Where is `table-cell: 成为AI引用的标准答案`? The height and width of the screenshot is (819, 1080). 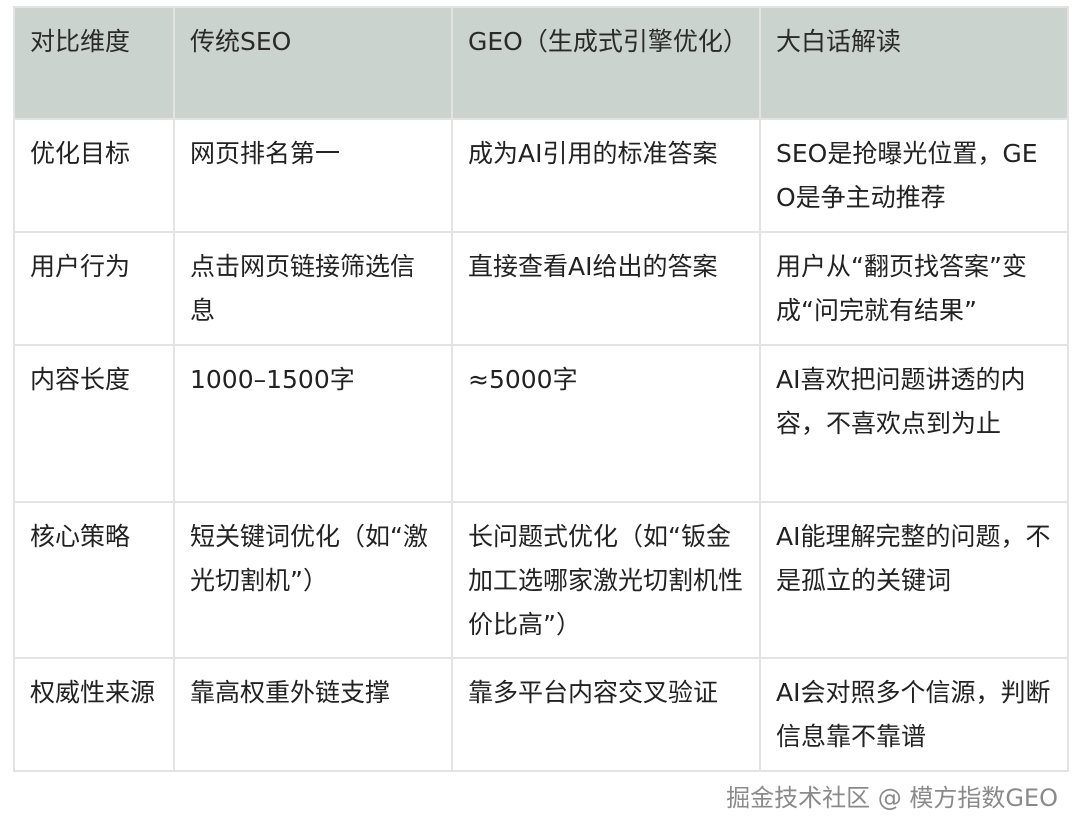
table-cell: 成为AI引用的标准答案 is located at coordinates (606, 175).